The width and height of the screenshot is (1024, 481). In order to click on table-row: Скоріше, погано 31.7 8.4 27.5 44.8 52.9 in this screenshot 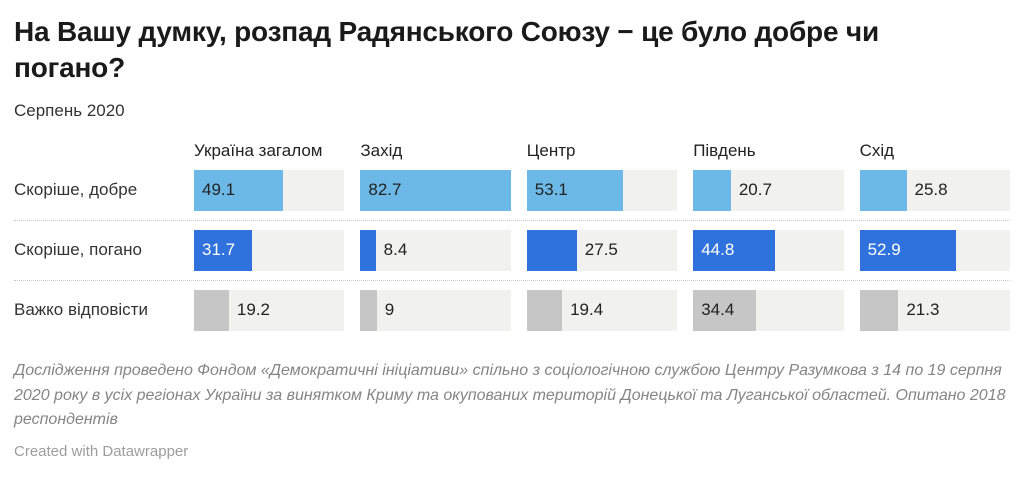, I will do `click(512, 250)`.